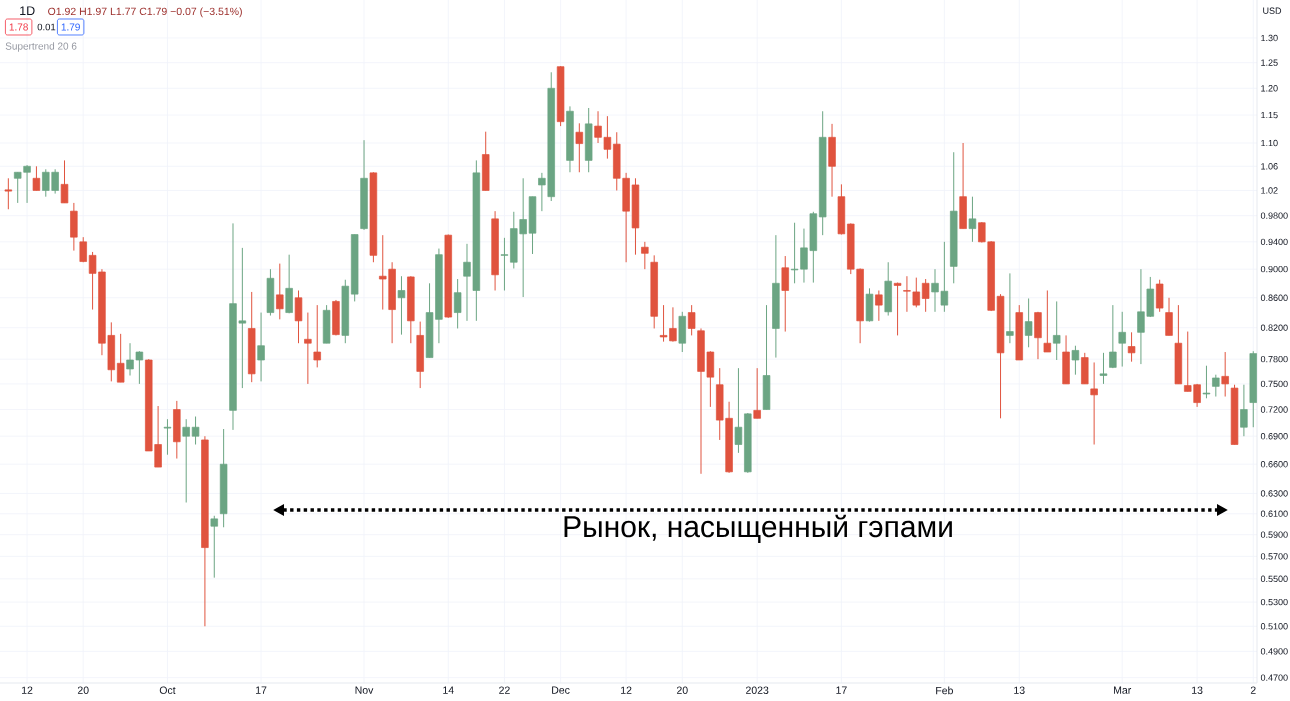  I want to click on y-tick-label: 0.5900, so click(1274, 534).